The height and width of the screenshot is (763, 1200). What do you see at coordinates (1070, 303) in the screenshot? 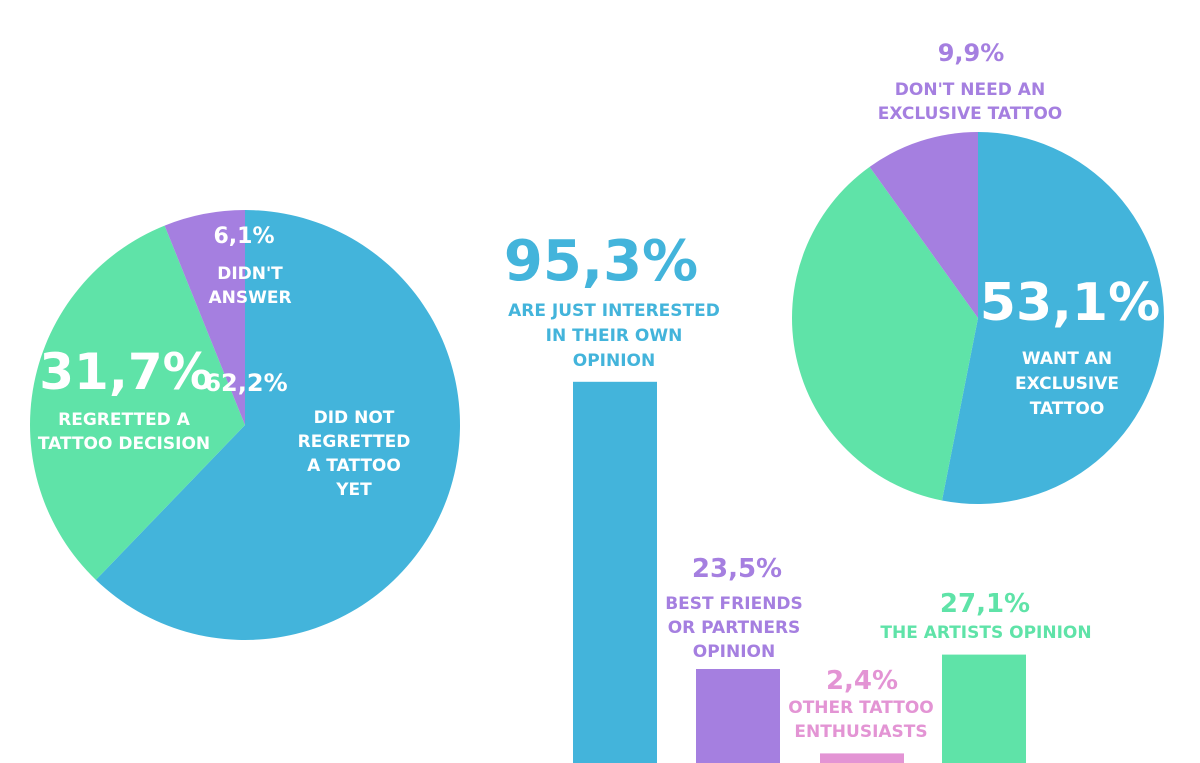
I see `pie-exclusive-value-1: 53,1%` at bounding box center [1070, 303].